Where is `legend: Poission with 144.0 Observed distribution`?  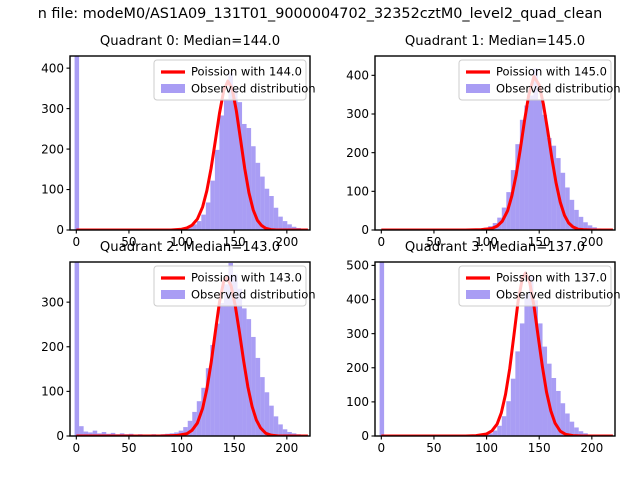 legend: Poission with 144.0 Observed distribution is located at coordinates (234, 80).